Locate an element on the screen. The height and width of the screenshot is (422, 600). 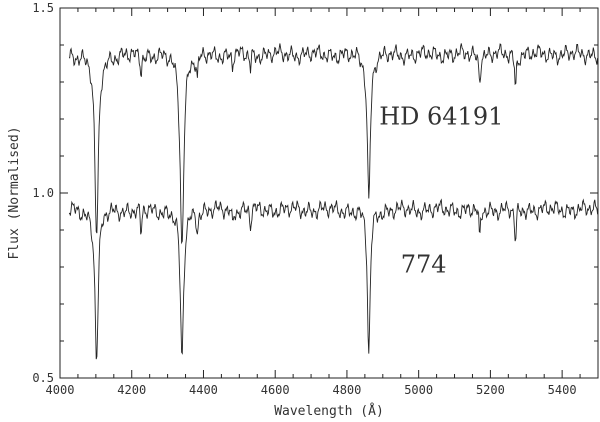
y-tick-label: 1.0 is located at coordinates (43, 193).